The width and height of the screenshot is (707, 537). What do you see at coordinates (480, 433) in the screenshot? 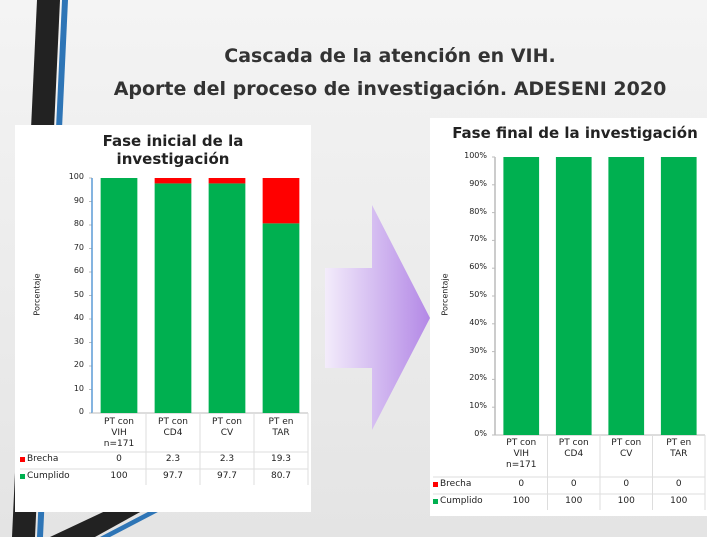
I see `y-tick-label: 0%` at bounding box center [480, 433].